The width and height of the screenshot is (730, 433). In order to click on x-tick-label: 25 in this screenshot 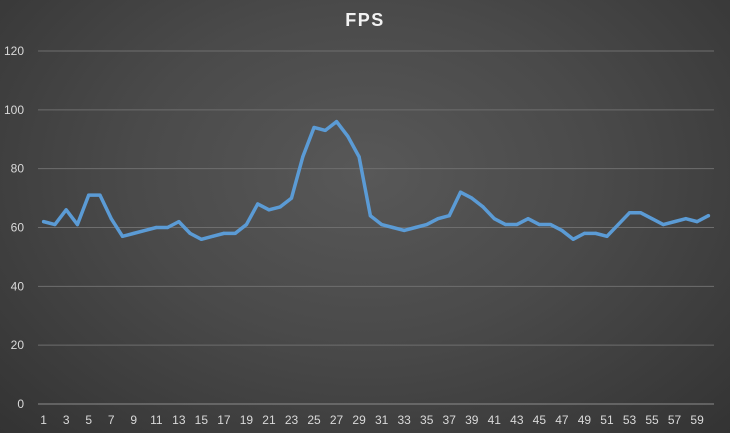, I will do `click(314, 420)`.